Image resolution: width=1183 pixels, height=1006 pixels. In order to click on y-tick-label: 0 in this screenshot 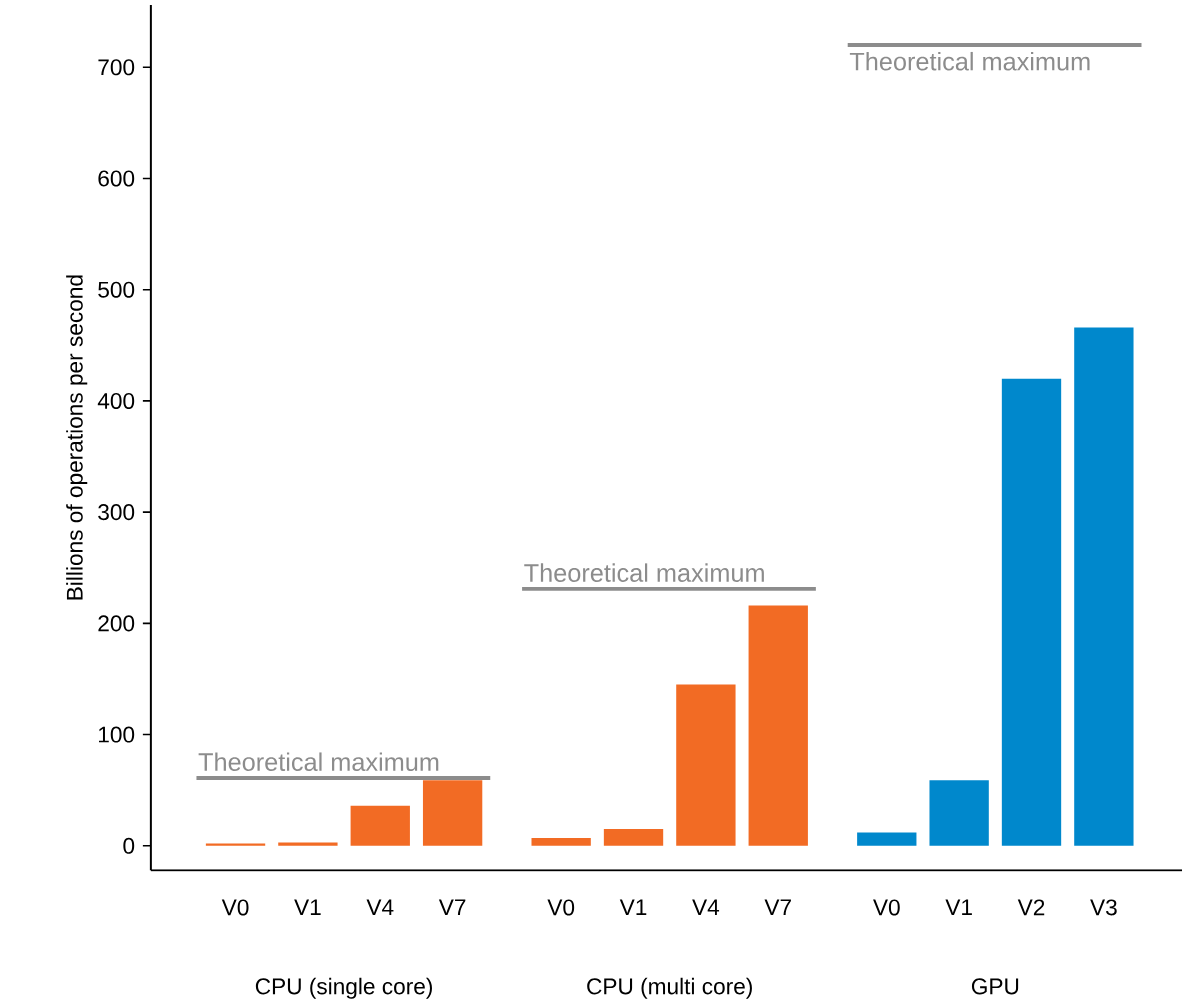, I will do `click(129, 845)`.